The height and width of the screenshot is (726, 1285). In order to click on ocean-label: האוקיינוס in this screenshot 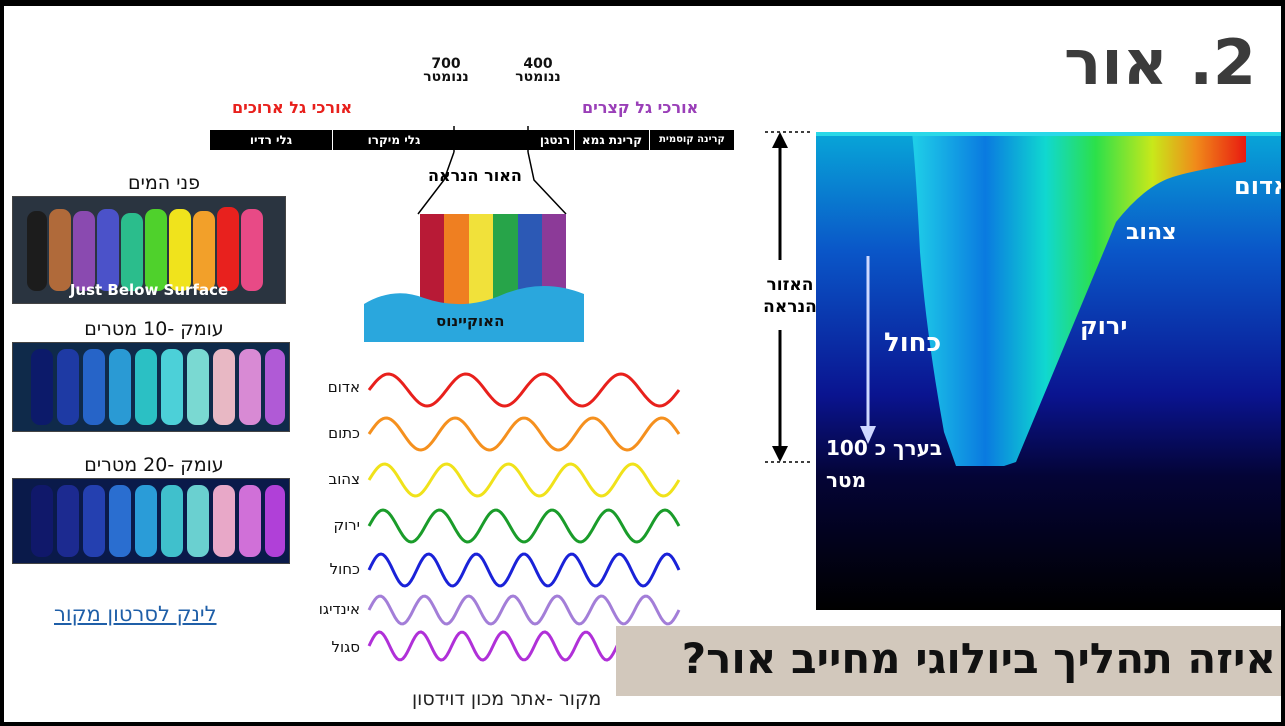, I will do `click(470, 321)`.